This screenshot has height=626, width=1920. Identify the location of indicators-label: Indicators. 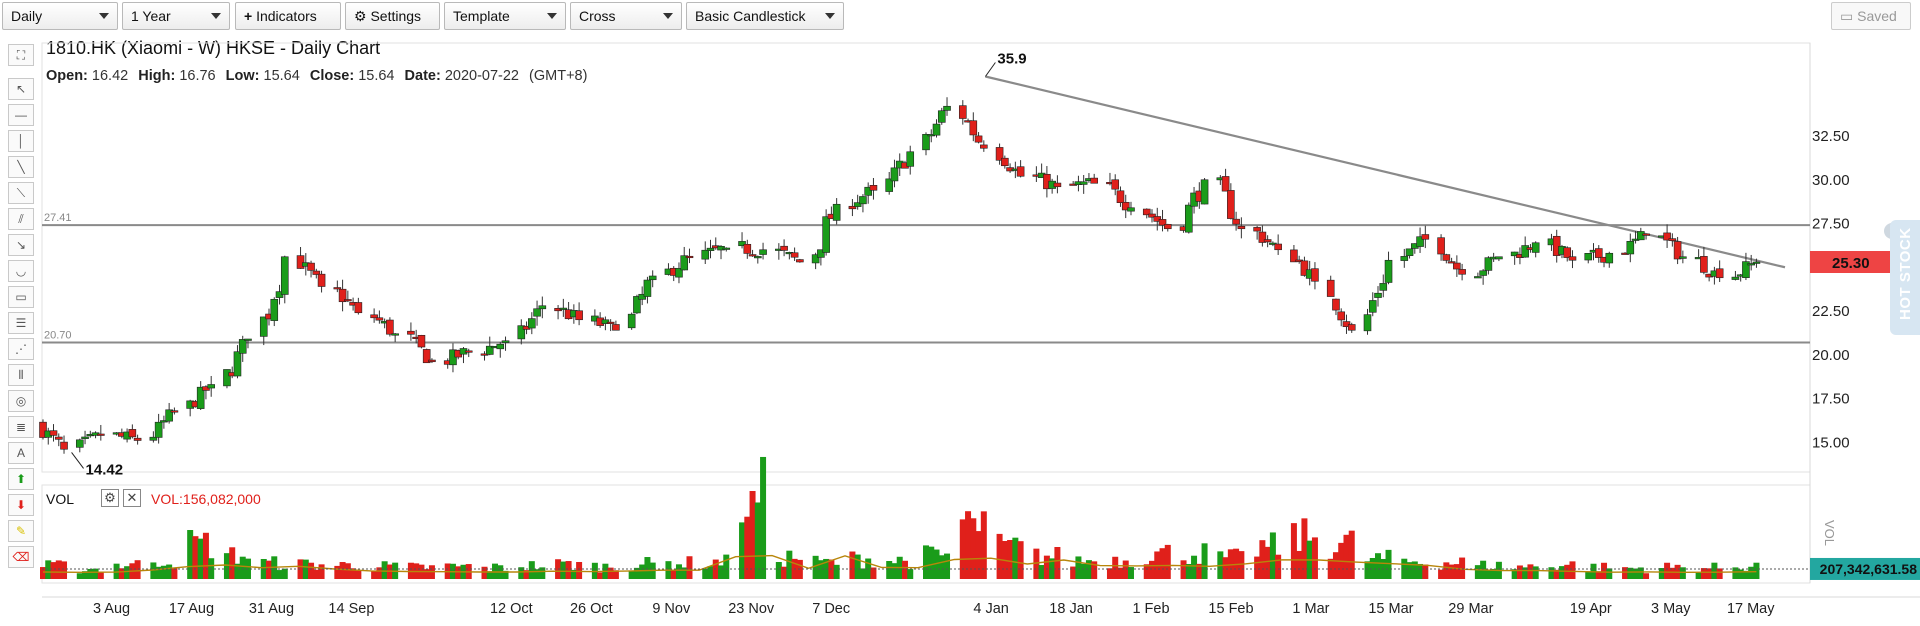
(286, 16).